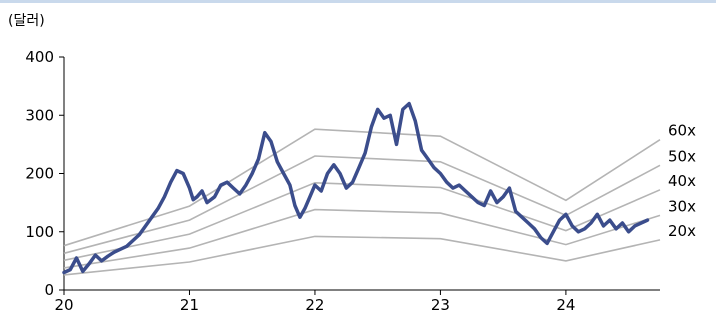  I want to click on x-tick-label: 21, so click(189, 305).